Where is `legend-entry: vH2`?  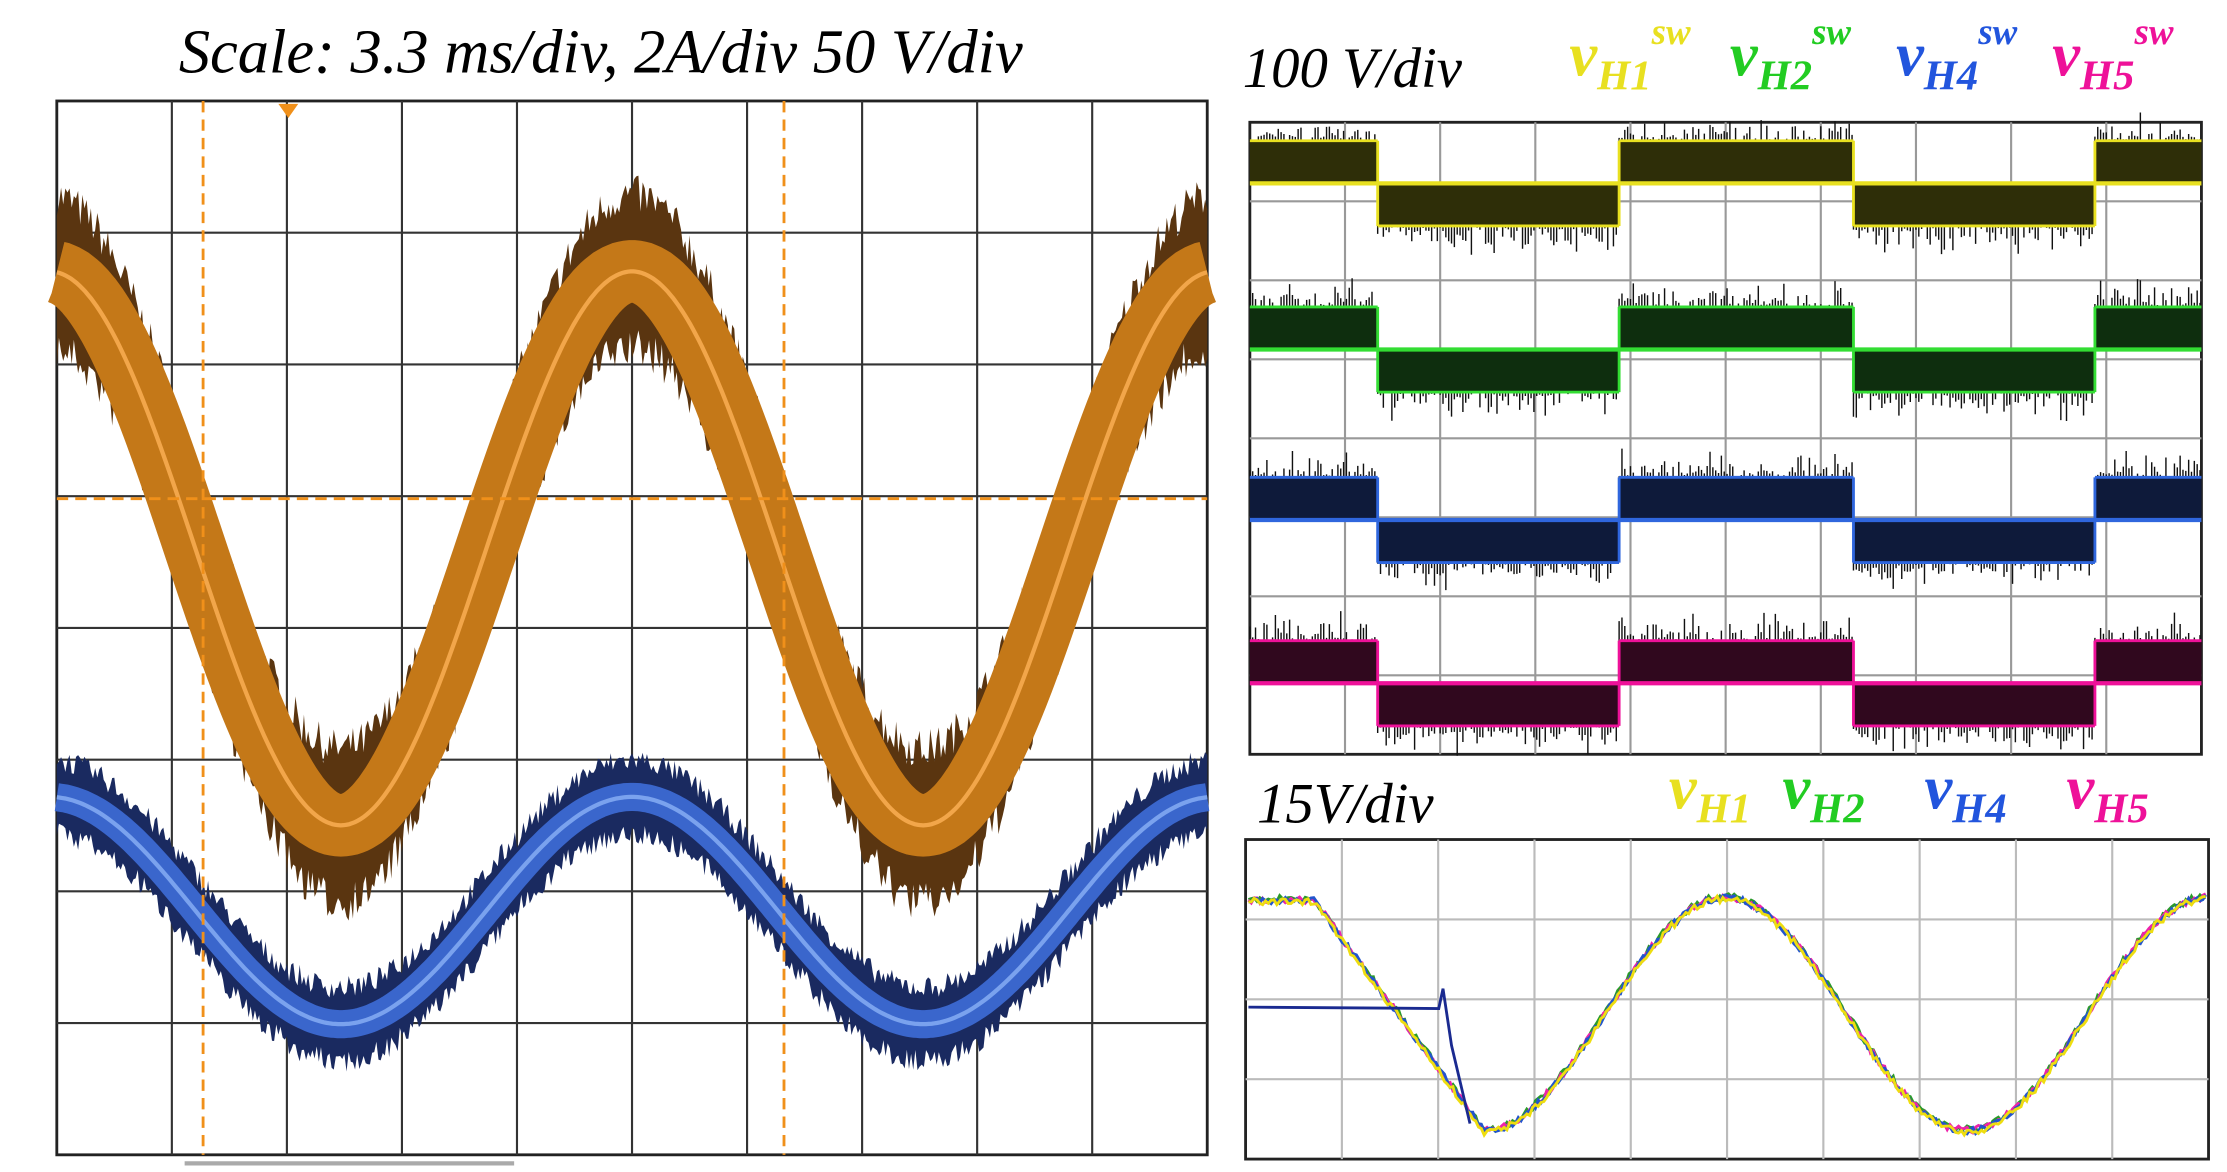
legend-entry: vH2 is located at coordinates (1823, 792).